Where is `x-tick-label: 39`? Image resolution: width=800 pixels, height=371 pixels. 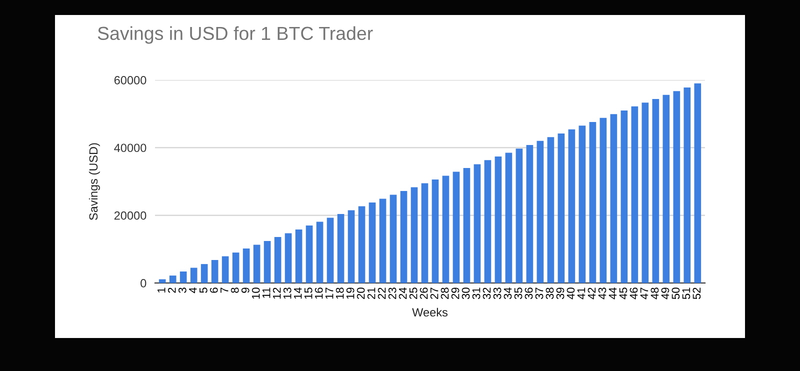
x-tick-label: 39 is located at coordinates (560, 294).